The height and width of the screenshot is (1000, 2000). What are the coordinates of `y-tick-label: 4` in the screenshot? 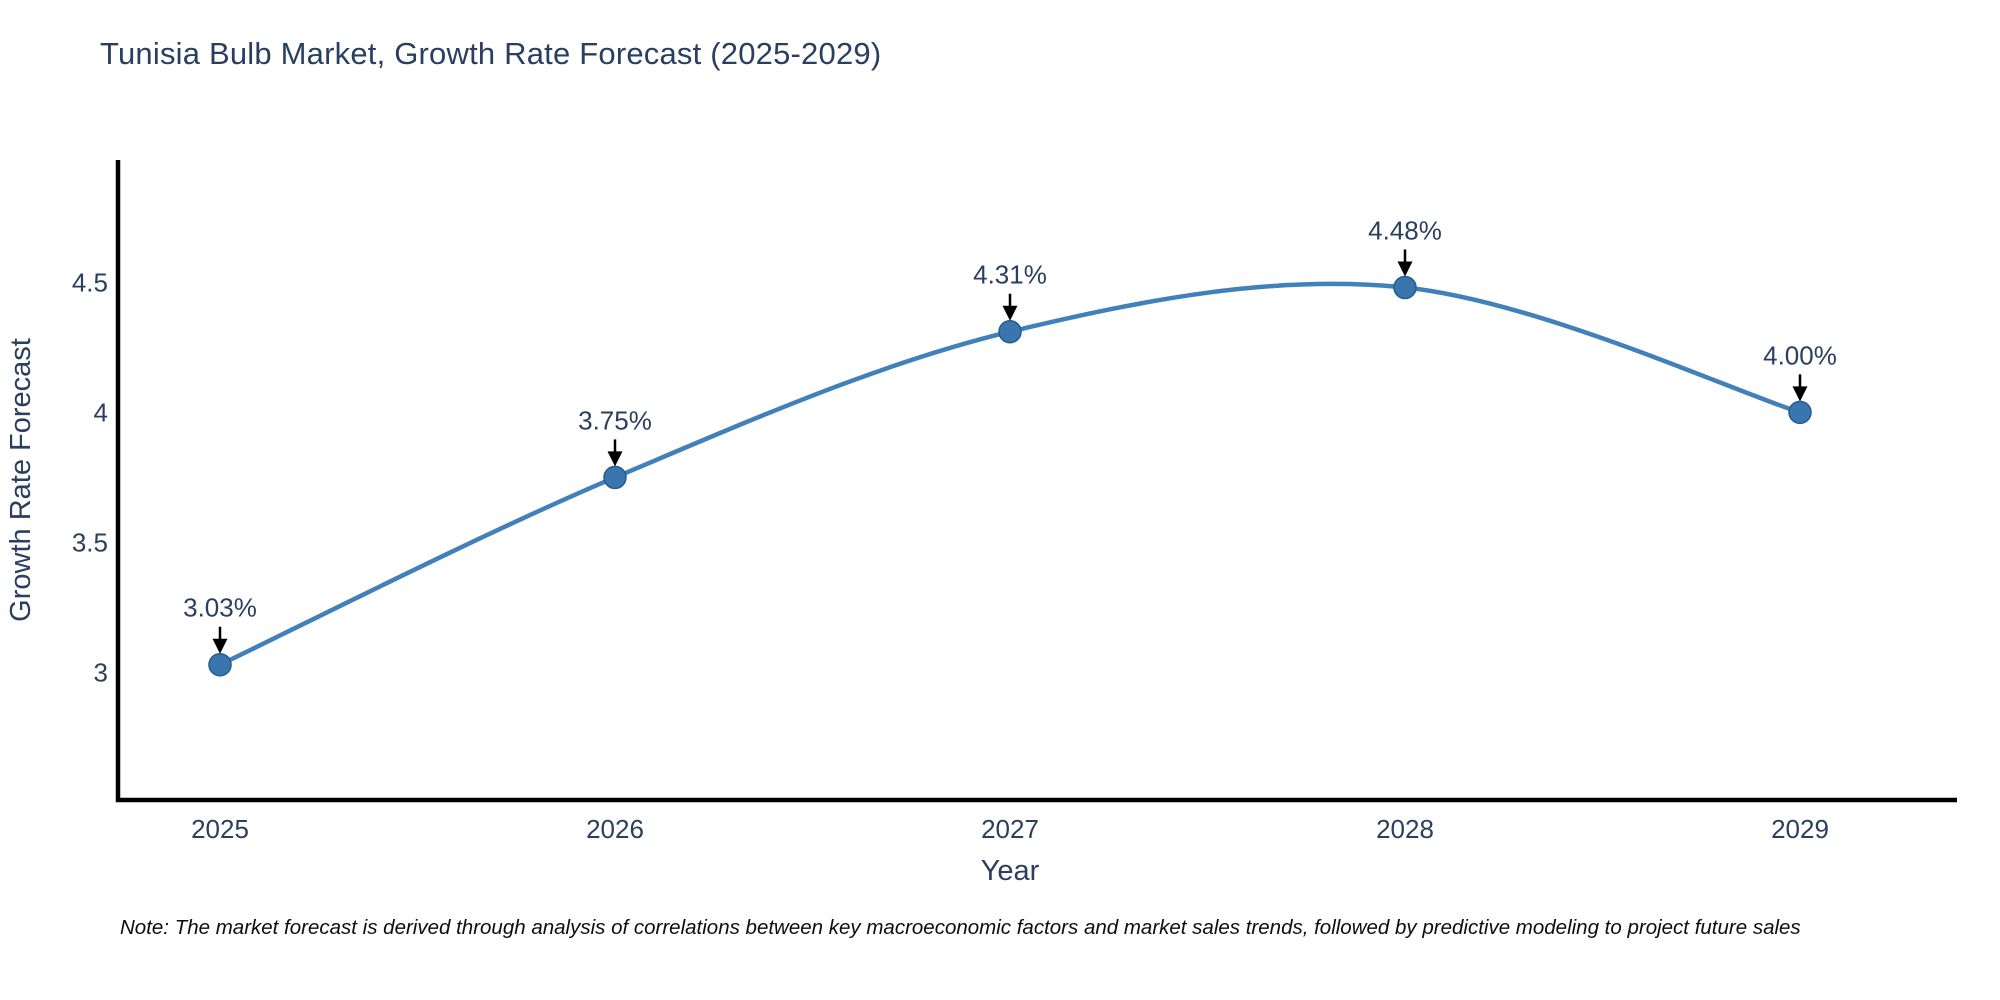 It's located at (101, 412).